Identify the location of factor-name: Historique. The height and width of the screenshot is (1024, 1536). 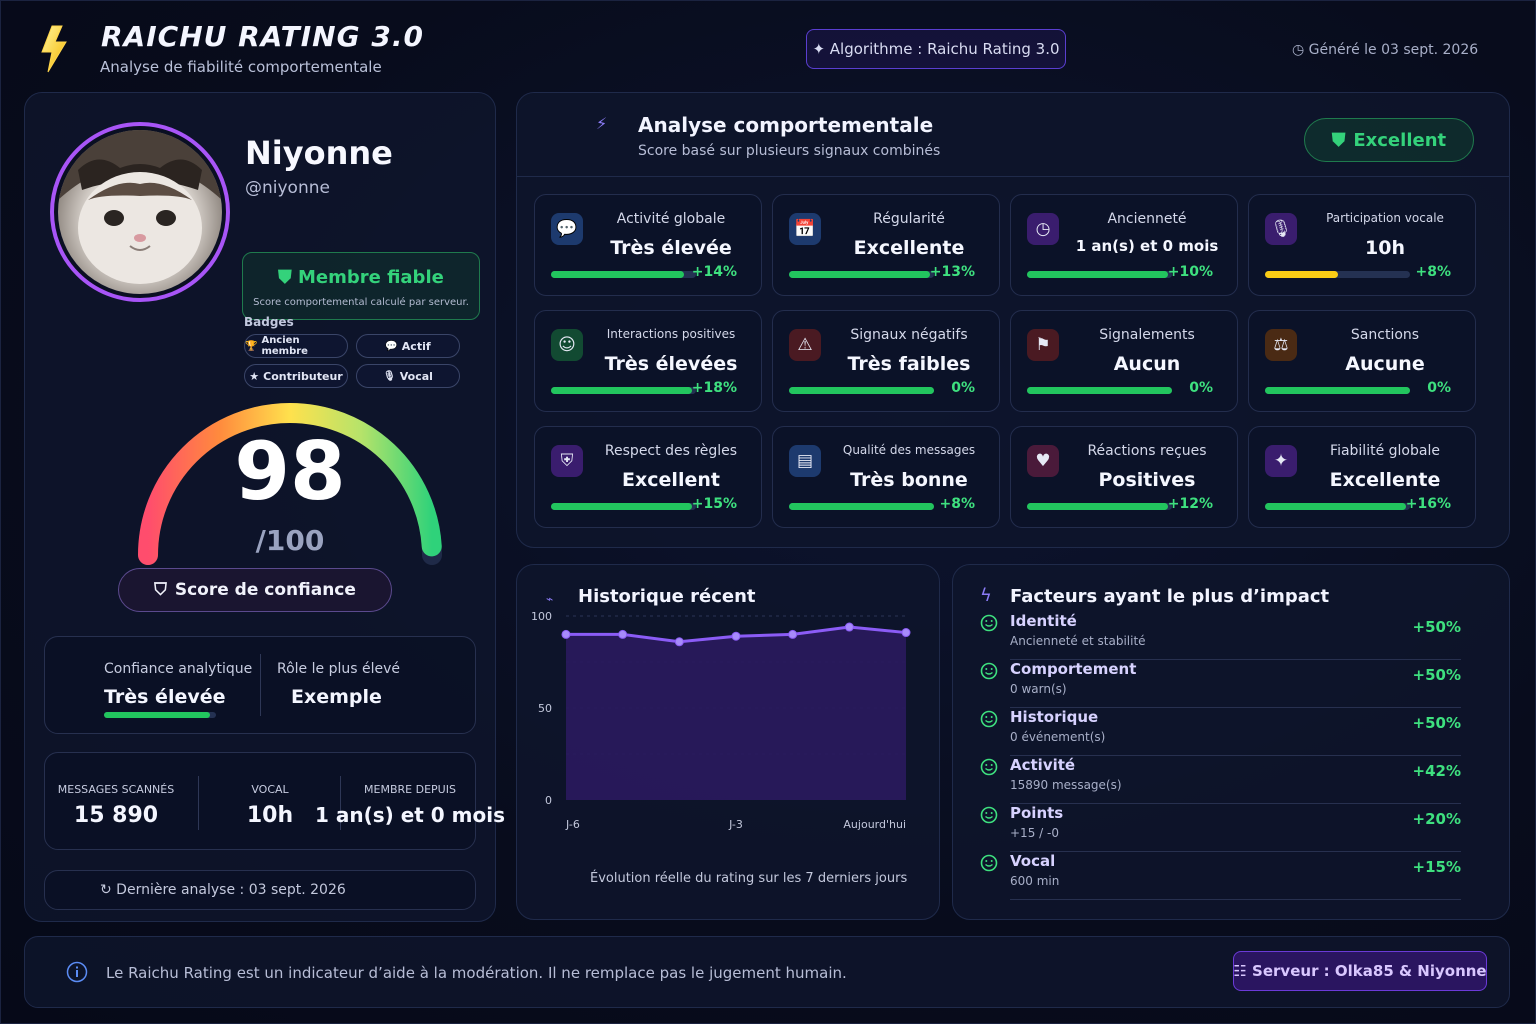
(1054, 717).